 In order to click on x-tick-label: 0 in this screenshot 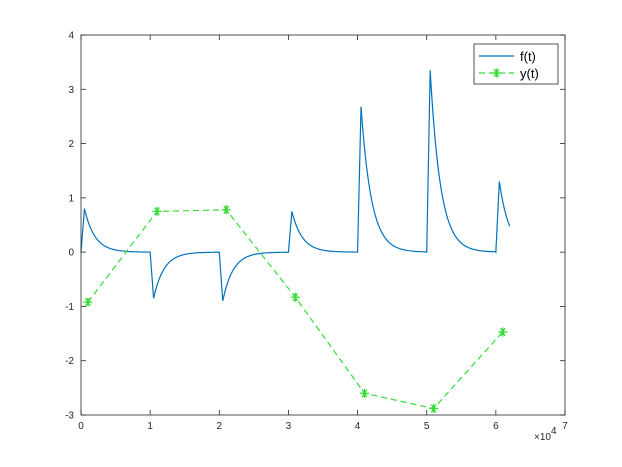, I will do `click(81, 426)`.